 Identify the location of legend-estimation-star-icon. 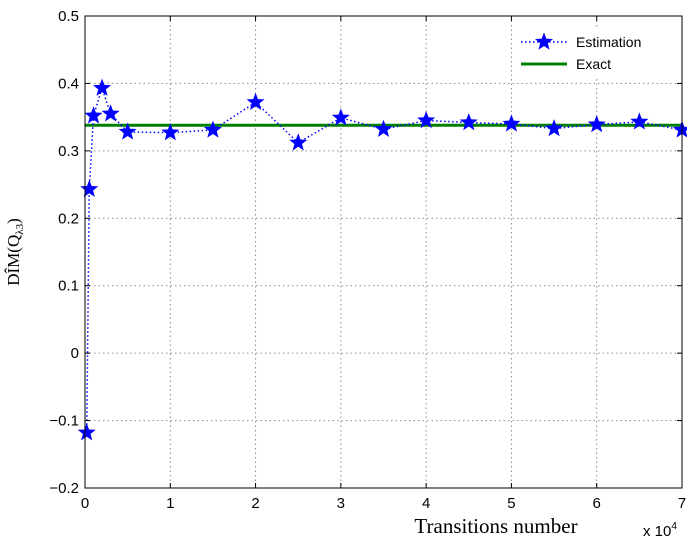
(544, 41).